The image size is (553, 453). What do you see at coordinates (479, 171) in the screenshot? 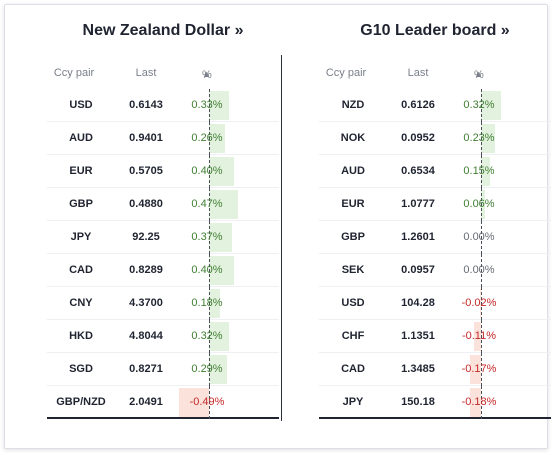
I see `pct-change-cell: 0.15%` at bounding box center [479, 171].